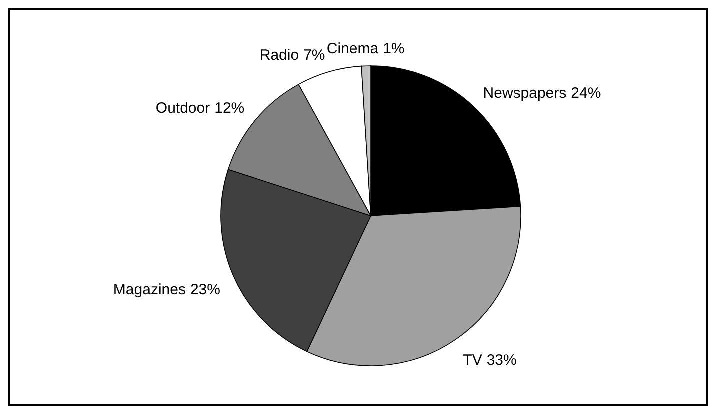 This screenshot has width=716, height=414. Describe the element at coordinates (183, 108) in the screenshot. I see `slice-label: Outdoor` at that location.